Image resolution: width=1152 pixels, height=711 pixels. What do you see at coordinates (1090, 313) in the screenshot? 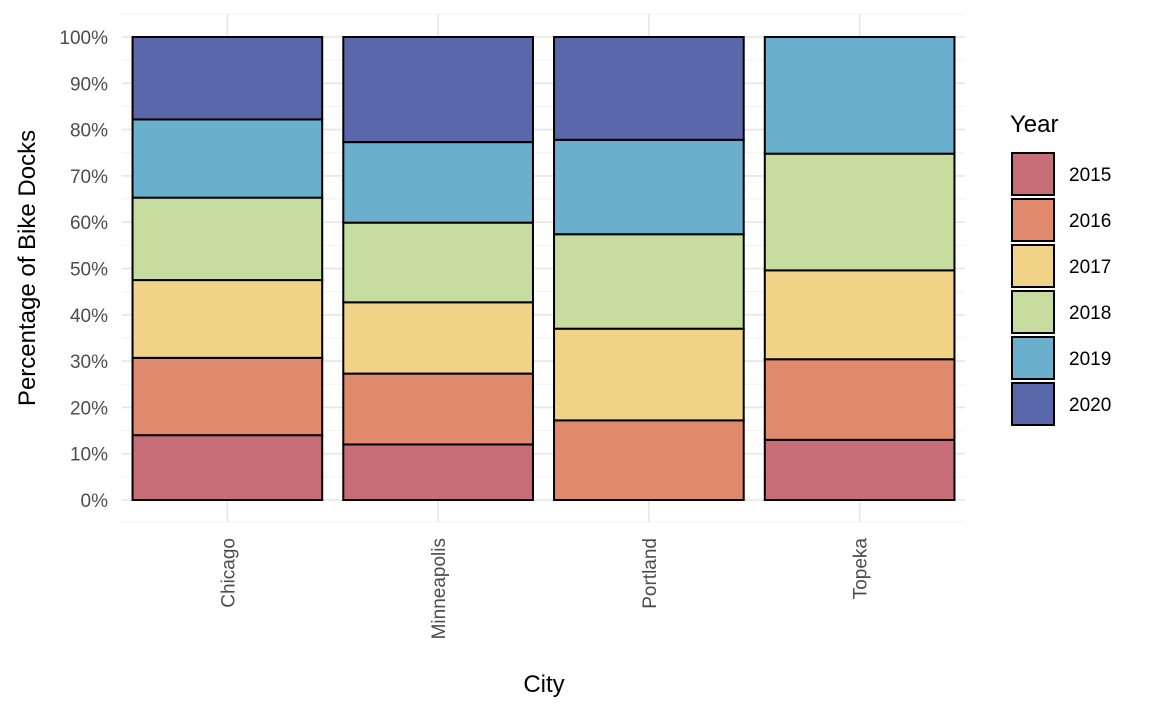
I see `legend-label-2018: 2018` at bounding box center [1090, 313].